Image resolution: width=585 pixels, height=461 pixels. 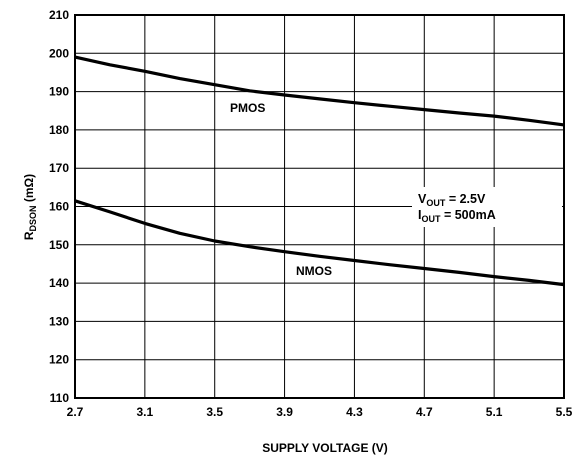 I want to click on y-tick-label: 110, so click(x=60, y=398).